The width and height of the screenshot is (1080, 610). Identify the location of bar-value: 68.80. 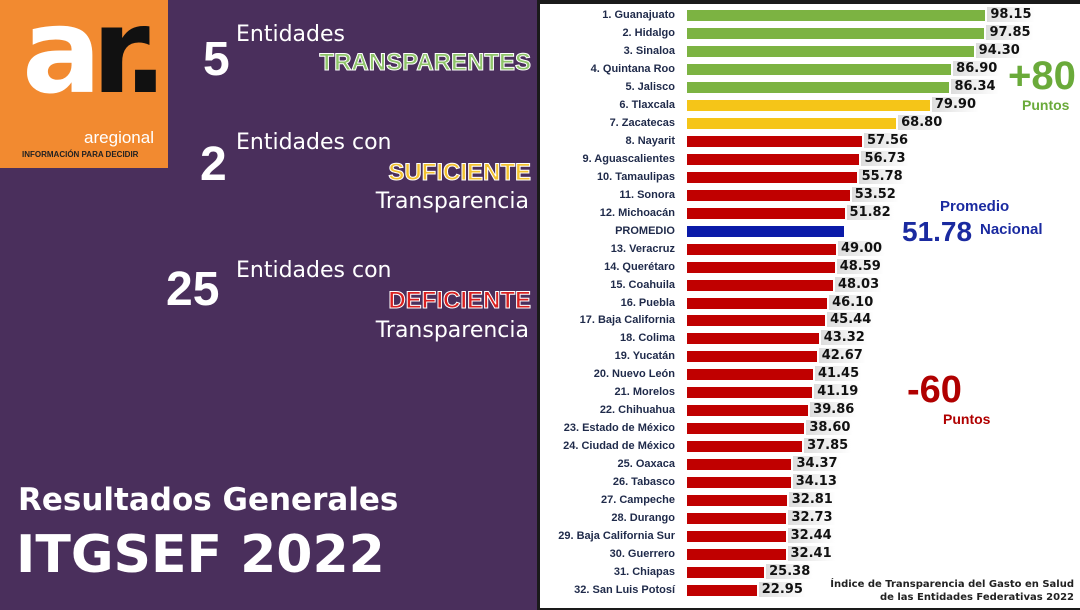
(922, 122).